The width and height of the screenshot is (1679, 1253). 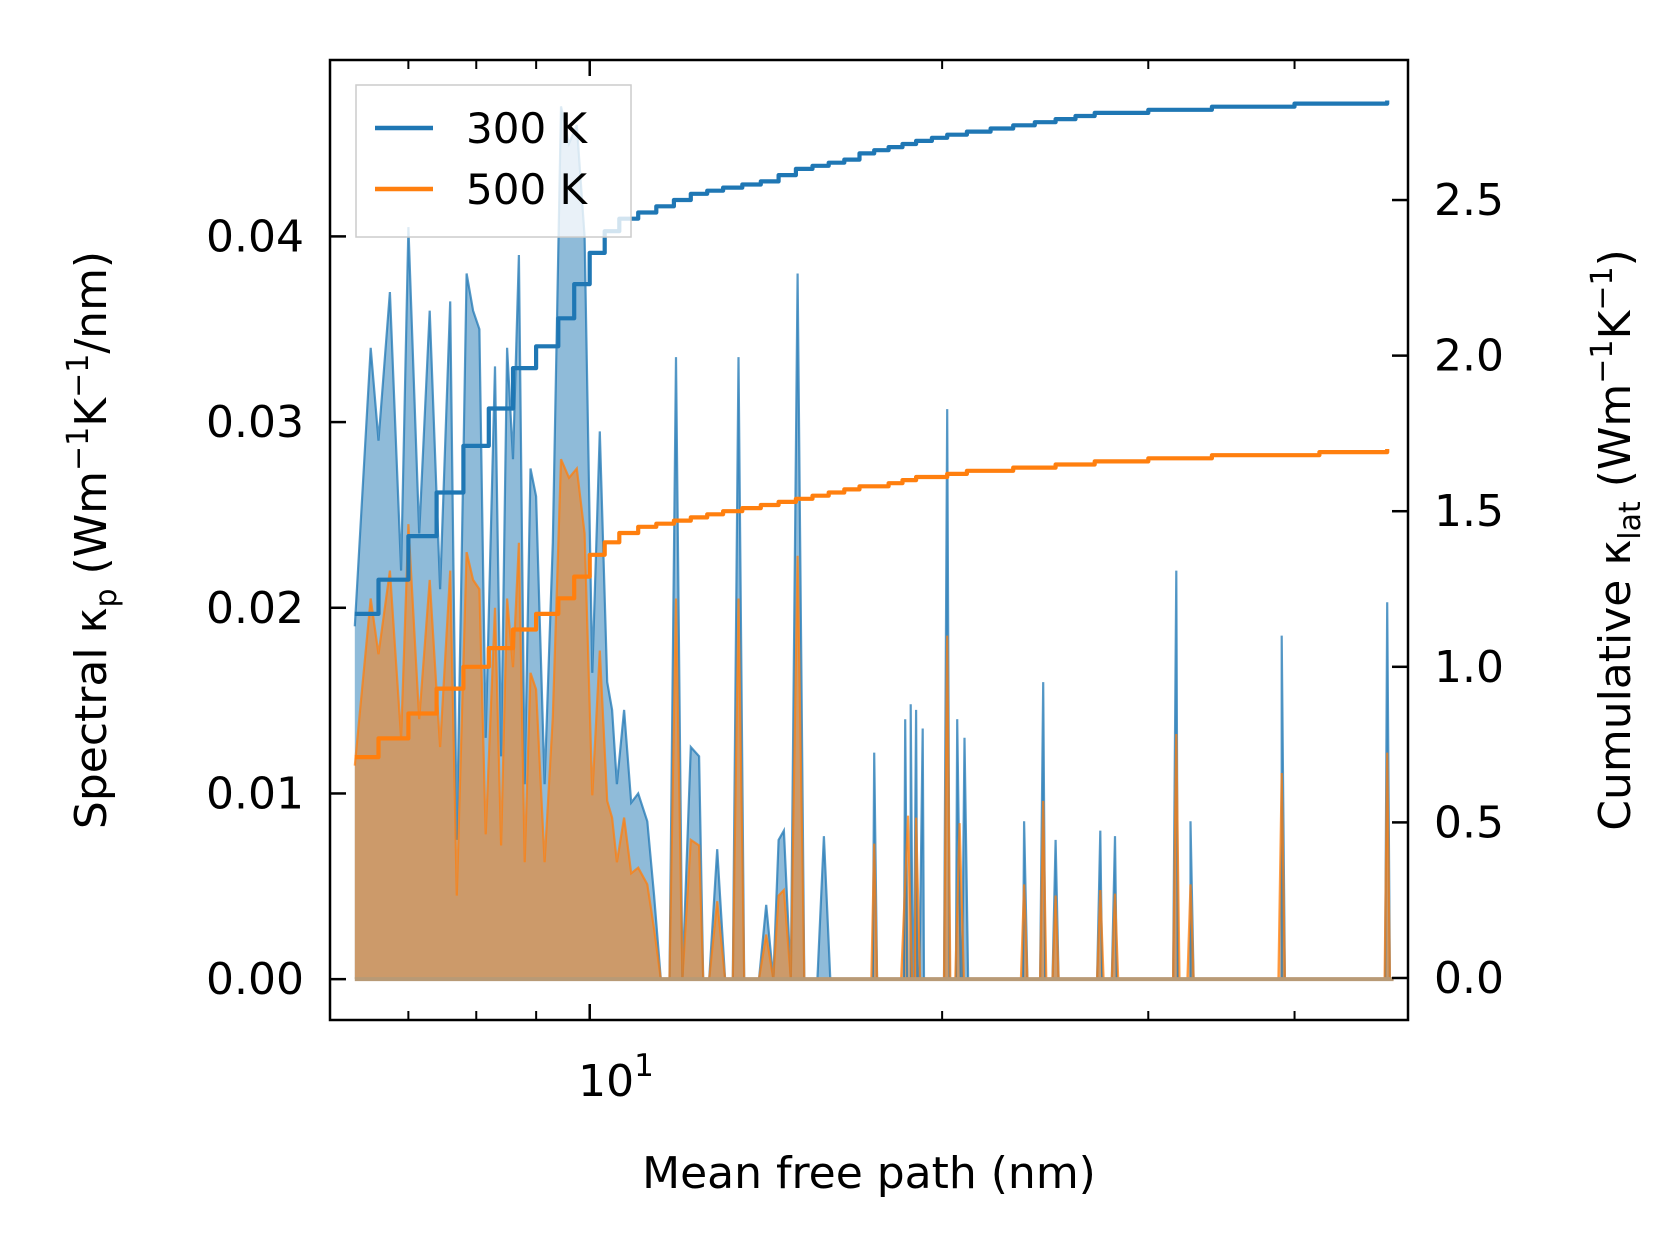 What do you see at coordinates (1469, 667) in the screenshot?
I see `y-right-tick-label: 1.0` at bounding box center [1469, 667].